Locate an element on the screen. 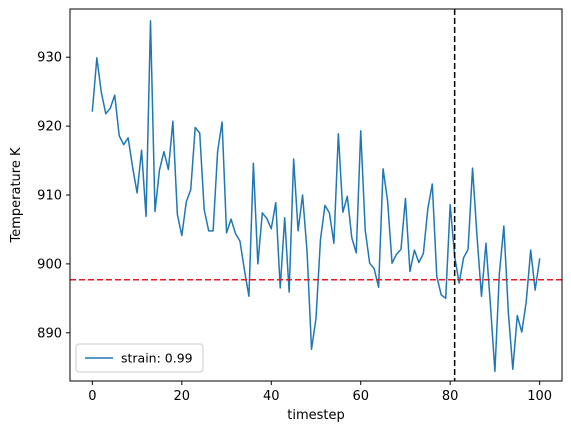 This screenshot has width=571, height=436. y-tick-label: 890 is located at coordinates (49, 333).